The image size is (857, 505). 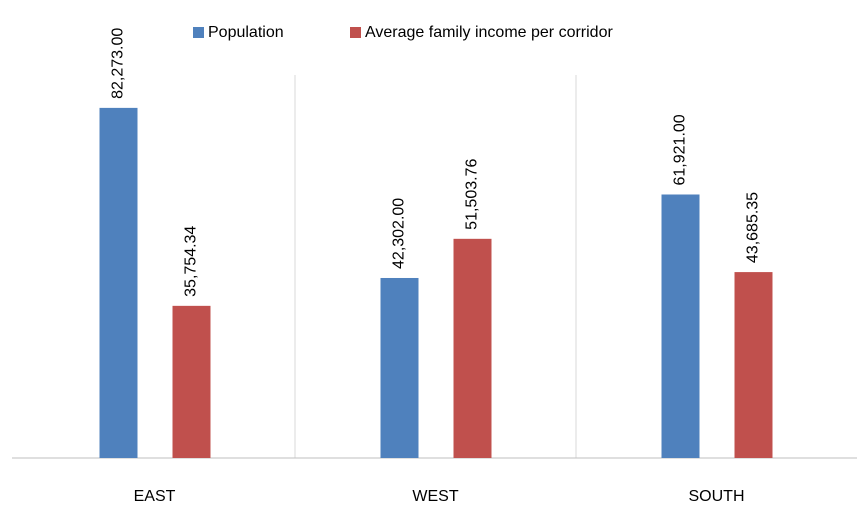 What do you see at coordinates (118, 63) in the screenshot?
I see `data-label: 82,273.00` at bounding box center [118, 63].